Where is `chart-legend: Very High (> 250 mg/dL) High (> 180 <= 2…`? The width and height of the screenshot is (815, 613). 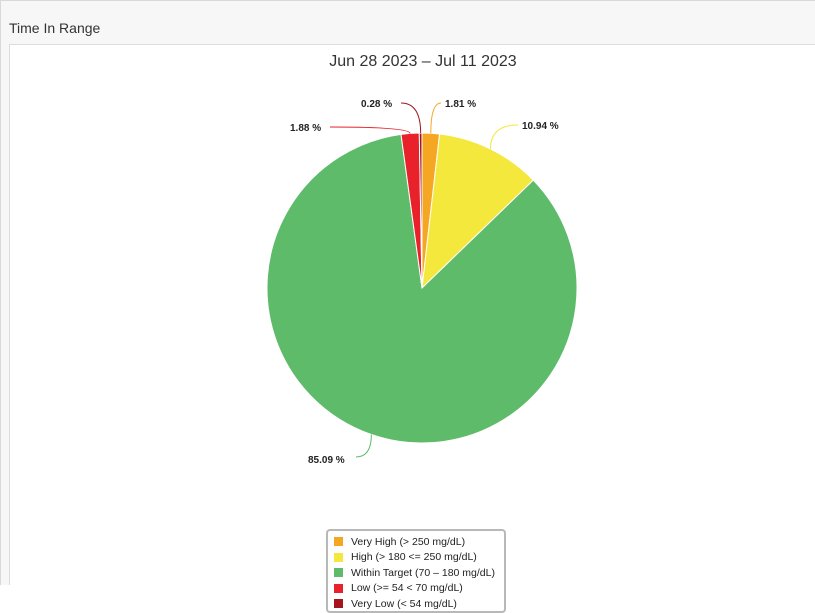
chart-legend: Very High (> 250 mg/dL) High (> 180 <= 2… is located at coordinates (416, 571).